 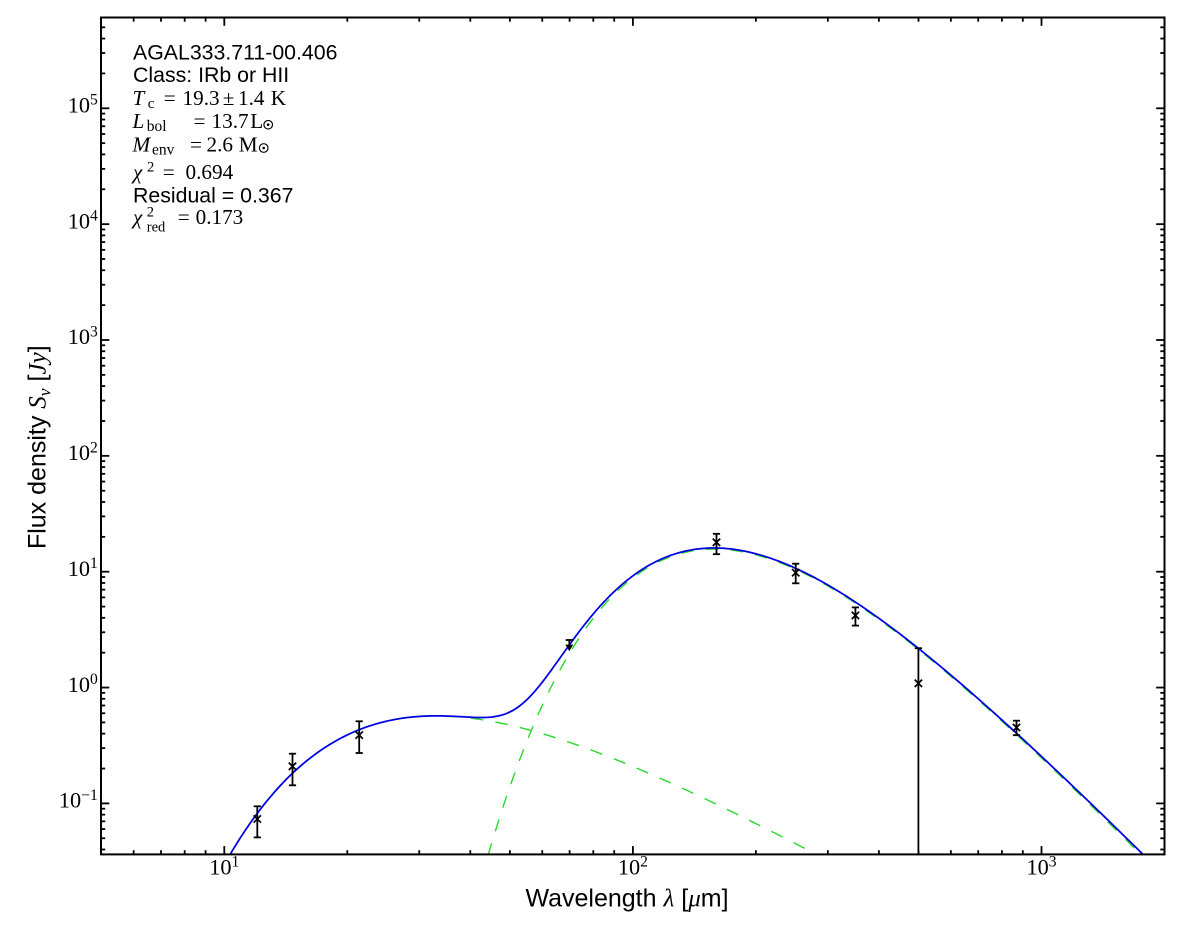 I want to click on svg-text: Residual = 0.367, so click(x=213, y=195).